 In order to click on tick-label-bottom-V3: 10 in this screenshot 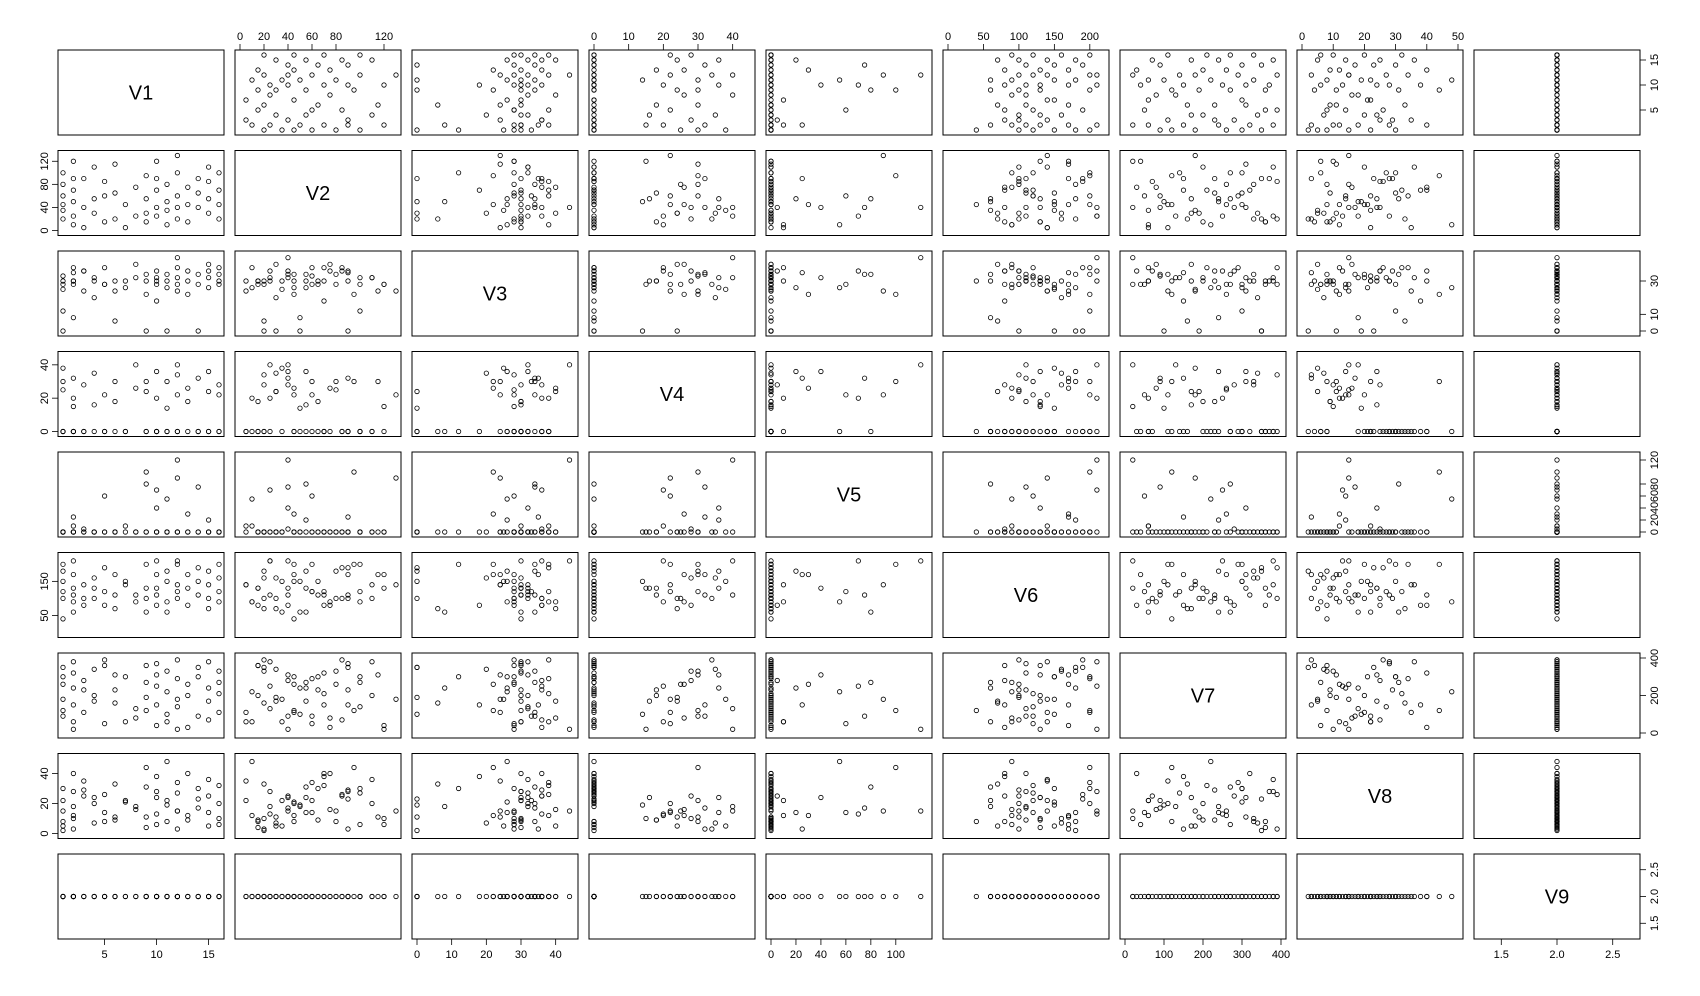, I will do `click(452, 955)`.